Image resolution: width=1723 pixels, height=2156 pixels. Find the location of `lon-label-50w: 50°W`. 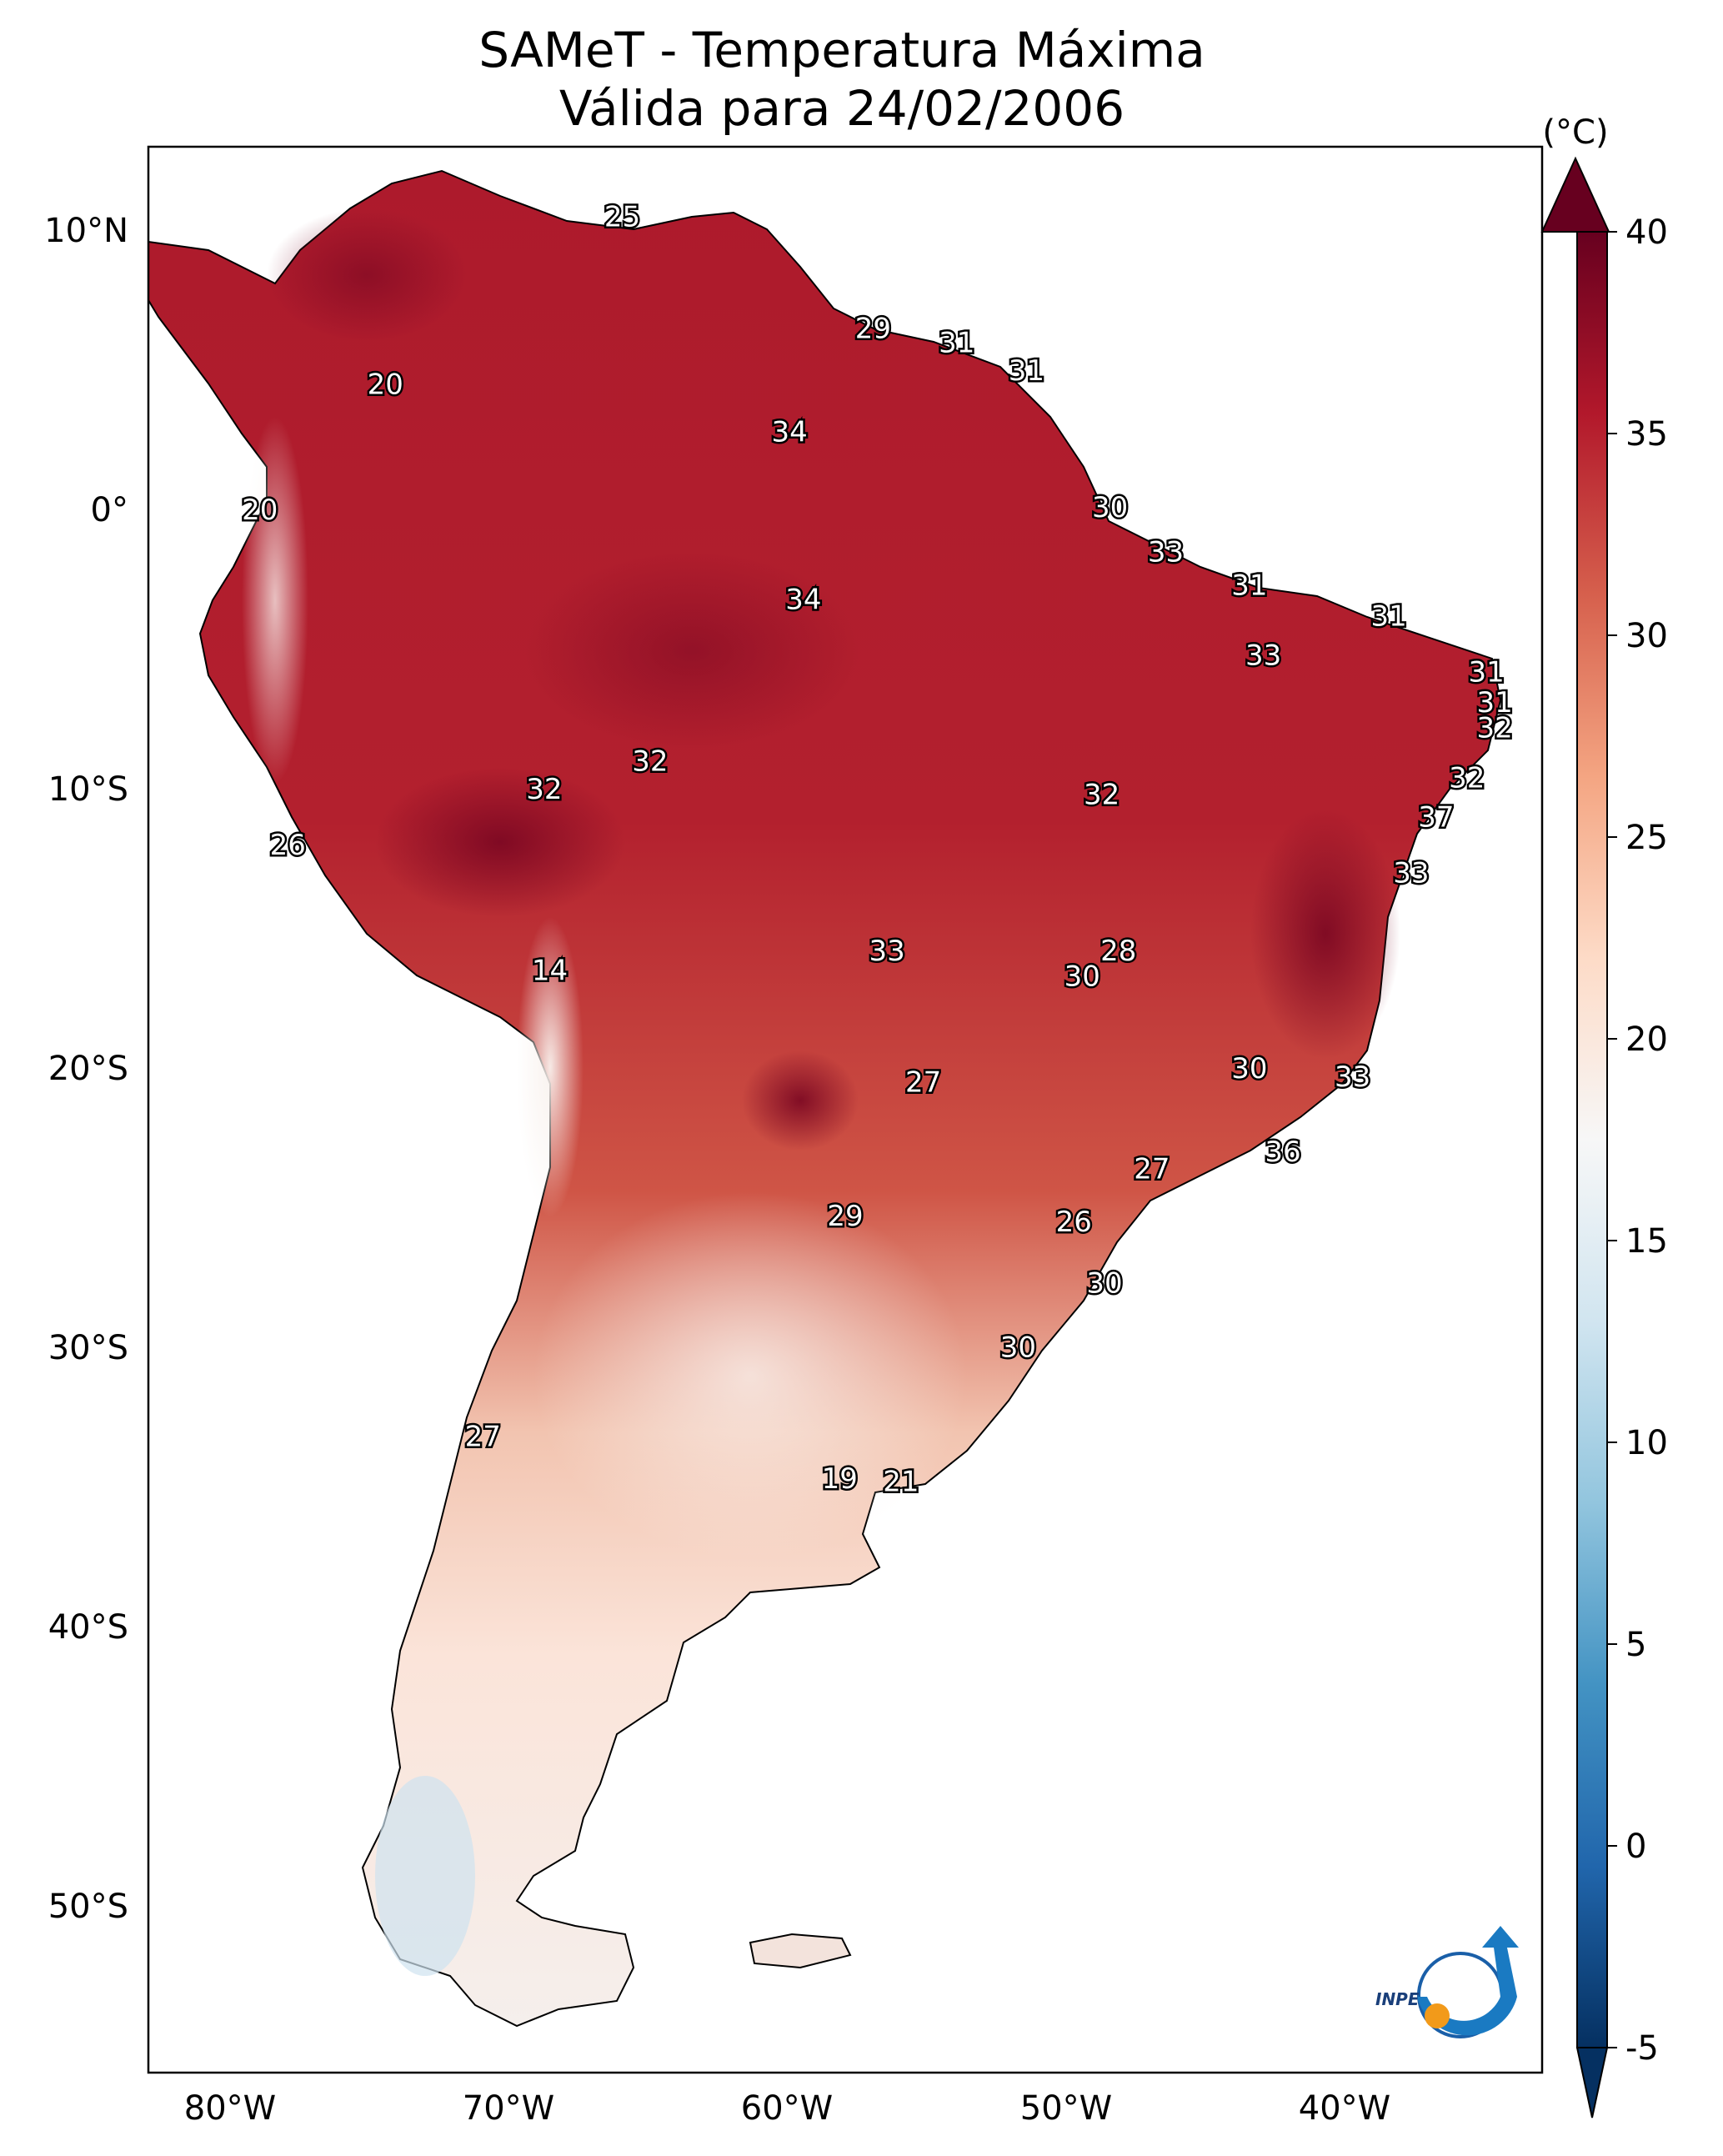

lon-label-50w: 50°W is located at coordinates (1066, 2108).